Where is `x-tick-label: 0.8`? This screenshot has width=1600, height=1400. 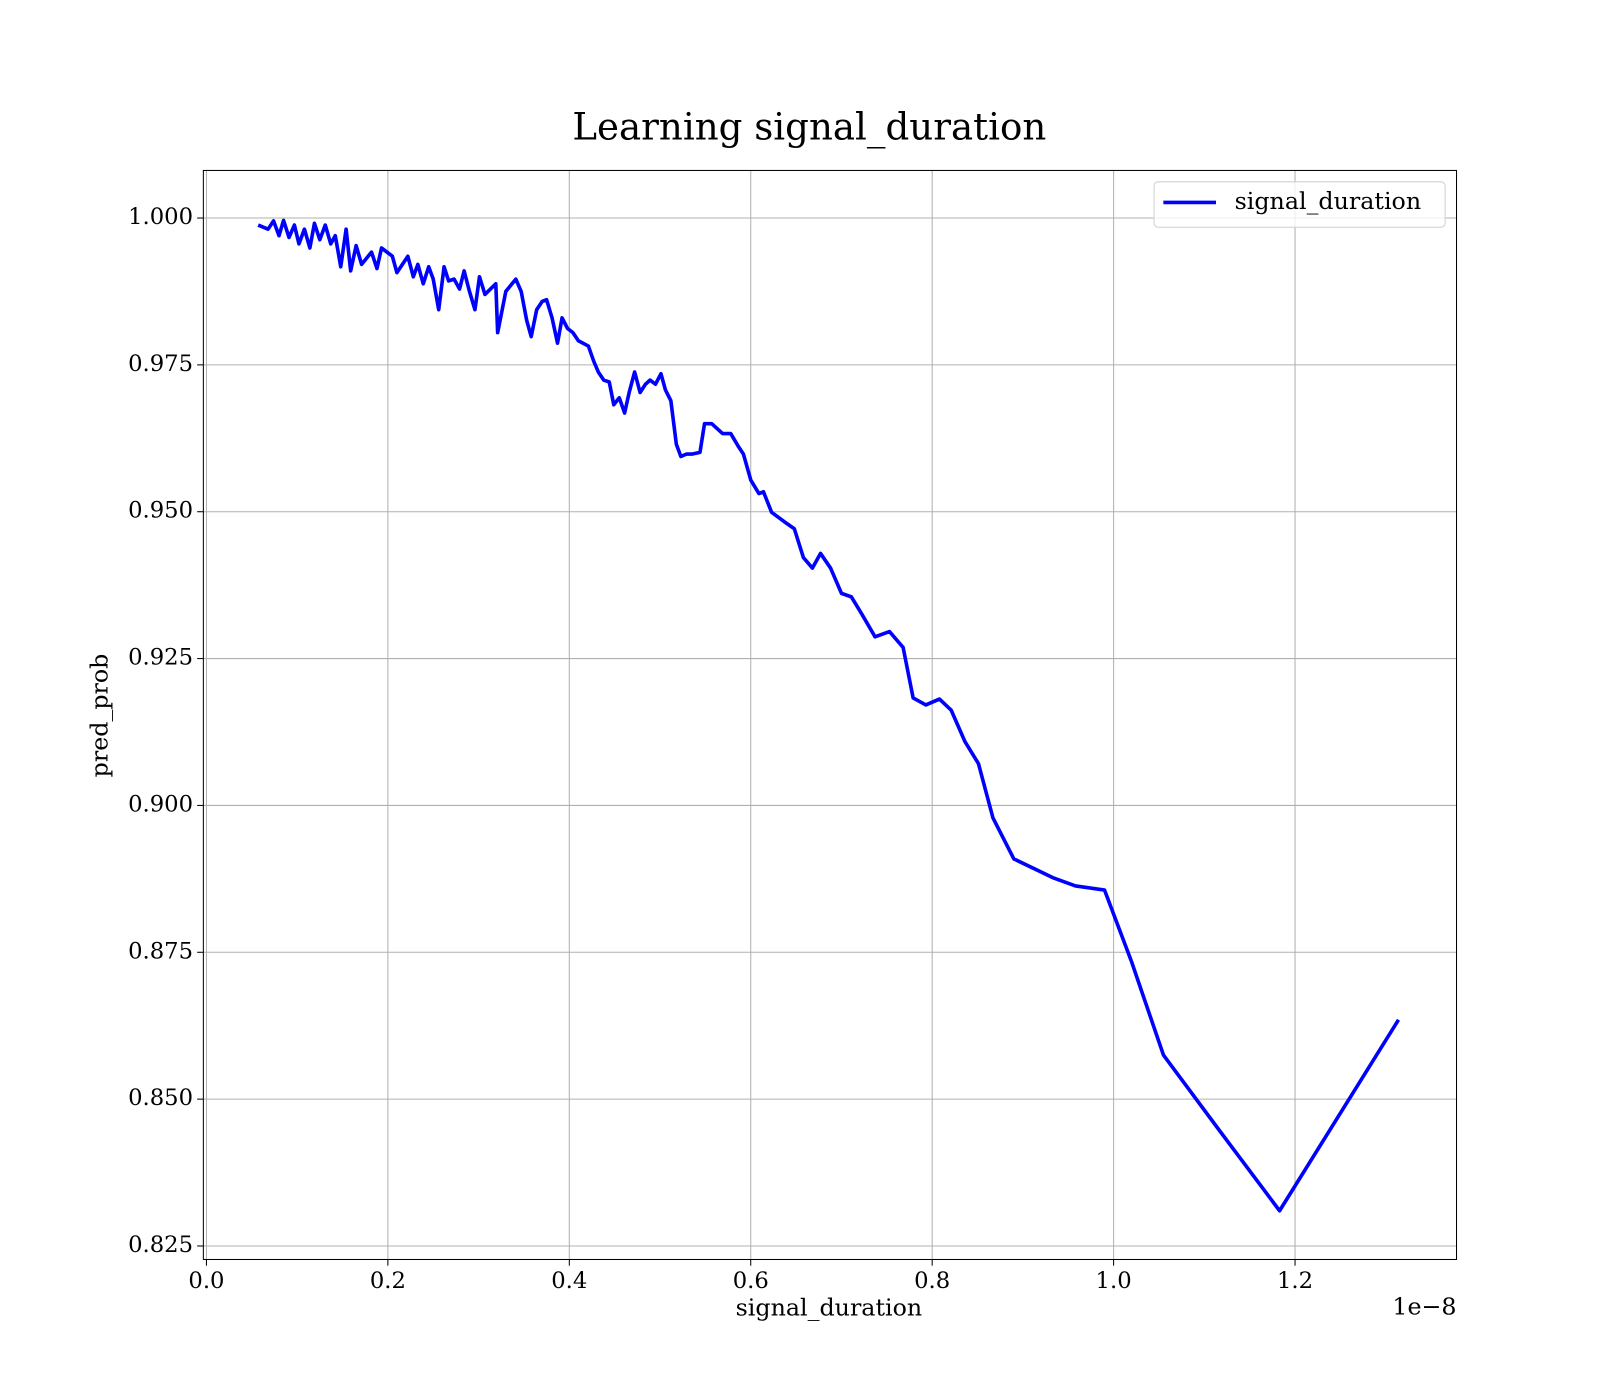
x-tick-label: 0.8 is located at coordinates (932, 1281).